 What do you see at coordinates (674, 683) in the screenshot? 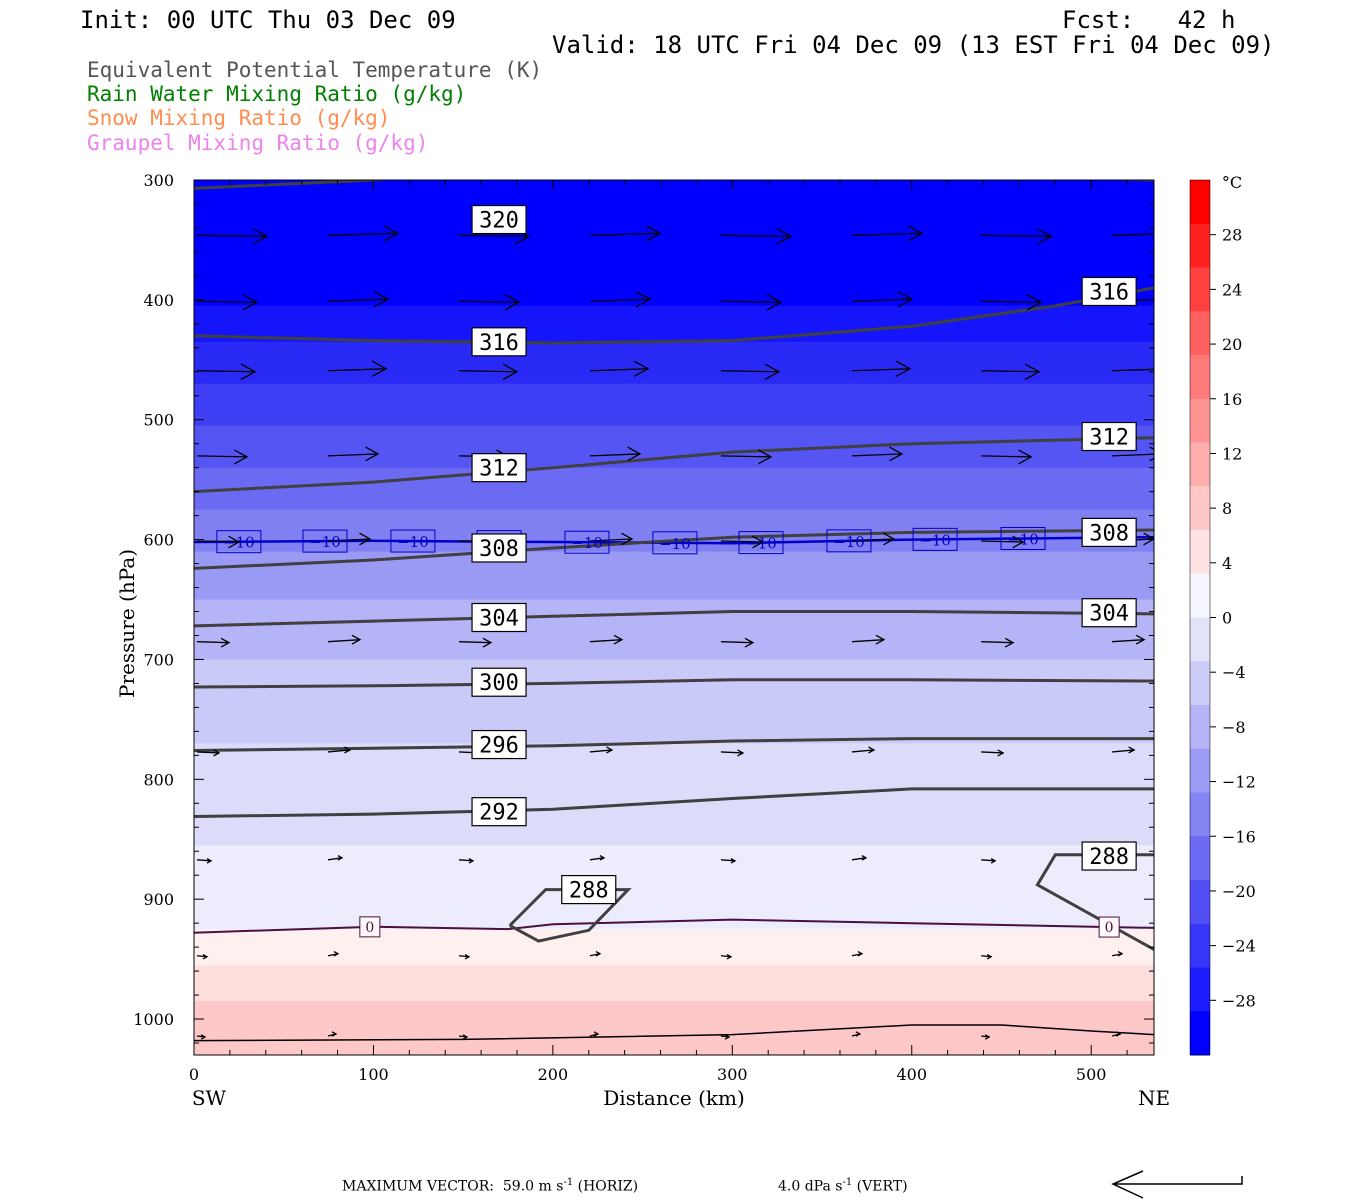
I see `theta-e-contour` at bounding box center [674, 683].